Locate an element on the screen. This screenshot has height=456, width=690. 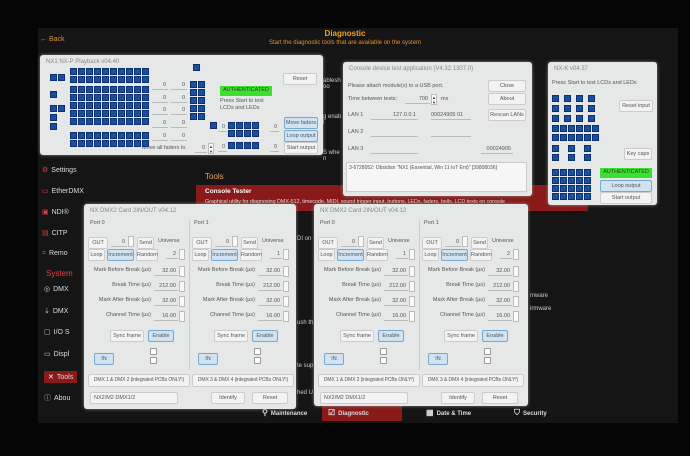
start-output-button: Start output is located at coordinates (301, 148).